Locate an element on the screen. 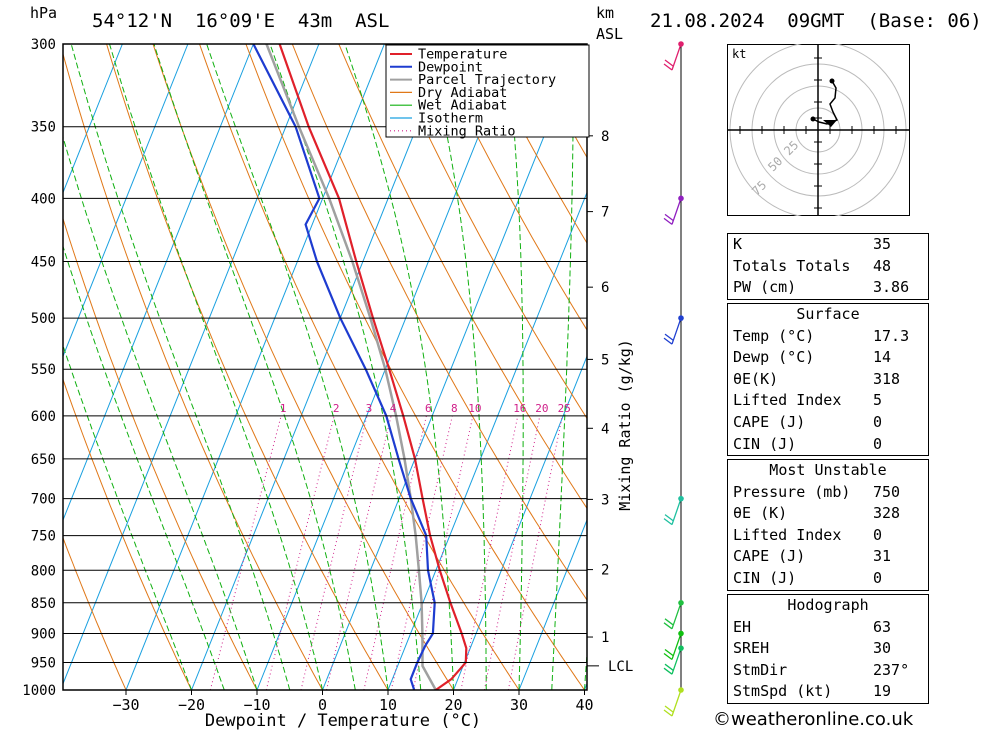  km-tick-label: 4 is located at coordinates (605, 429).